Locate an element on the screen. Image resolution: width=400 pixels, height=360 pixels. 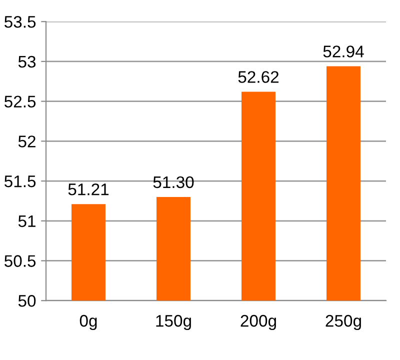
data-label: 51.21 is located at coordinates (88, 189).